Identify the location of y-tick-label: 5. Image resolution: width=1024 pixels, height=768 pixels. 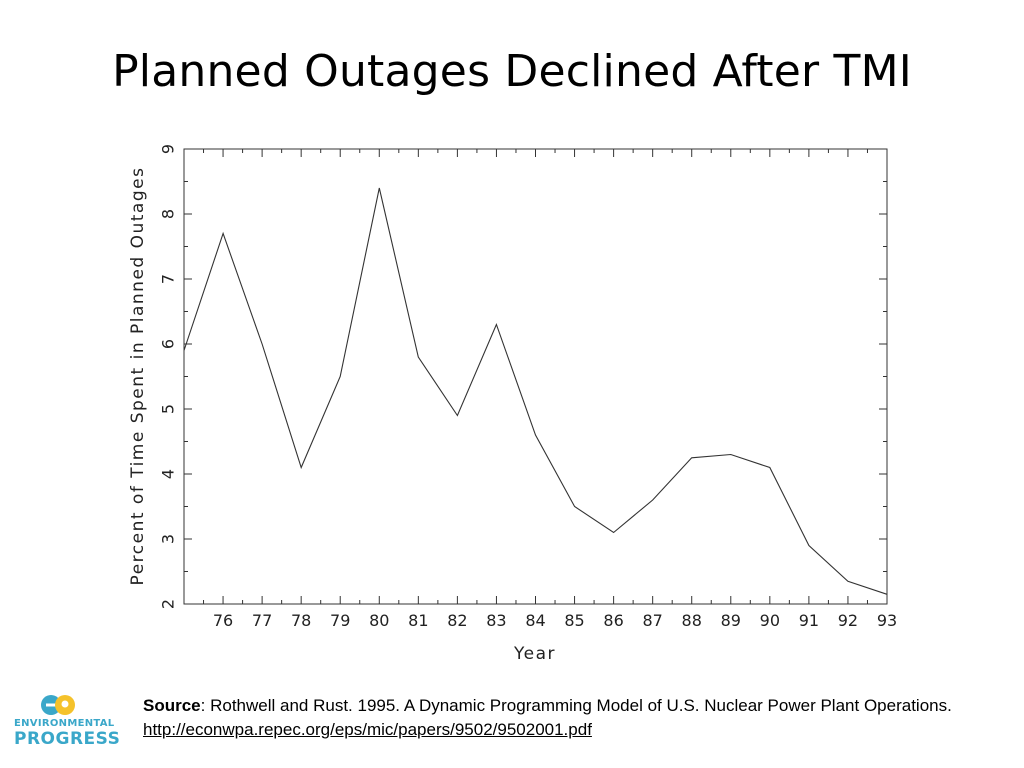
(168, 409).